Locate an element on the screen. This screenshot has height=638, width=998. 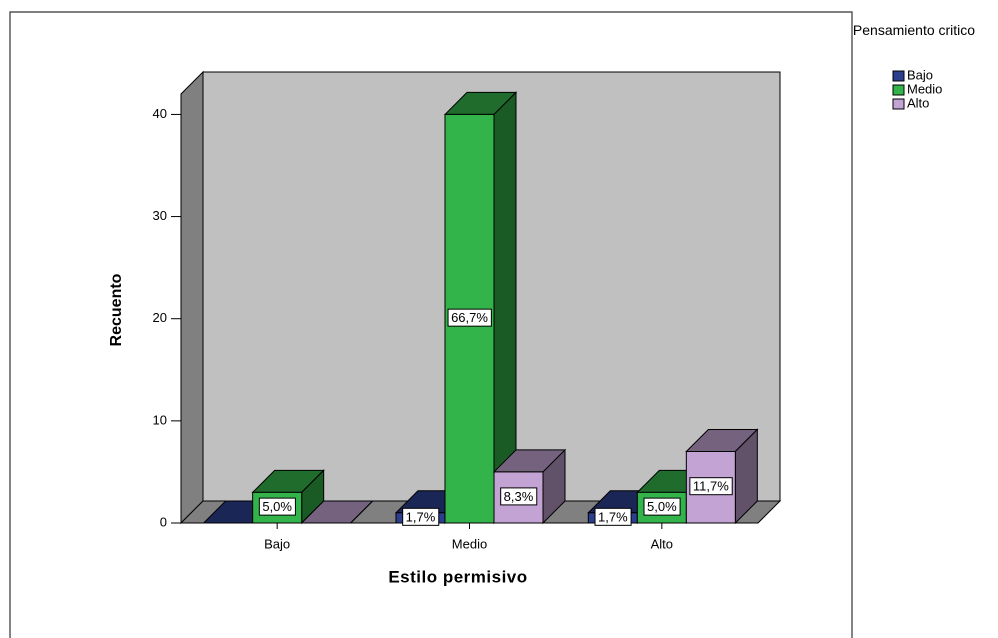
value-label: 66,7% is located at coordinates (469, 317).